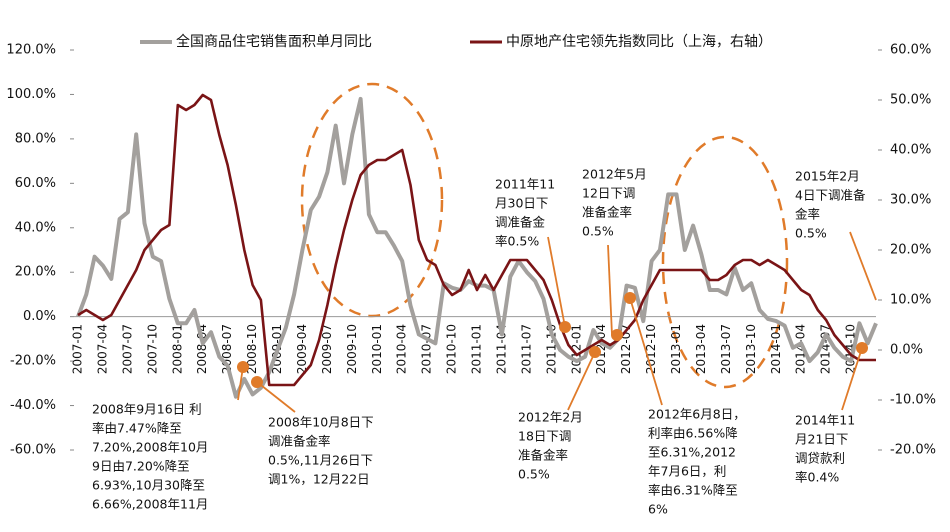  I want to click on x-tick-label: 2010-10, so click(452, 349).